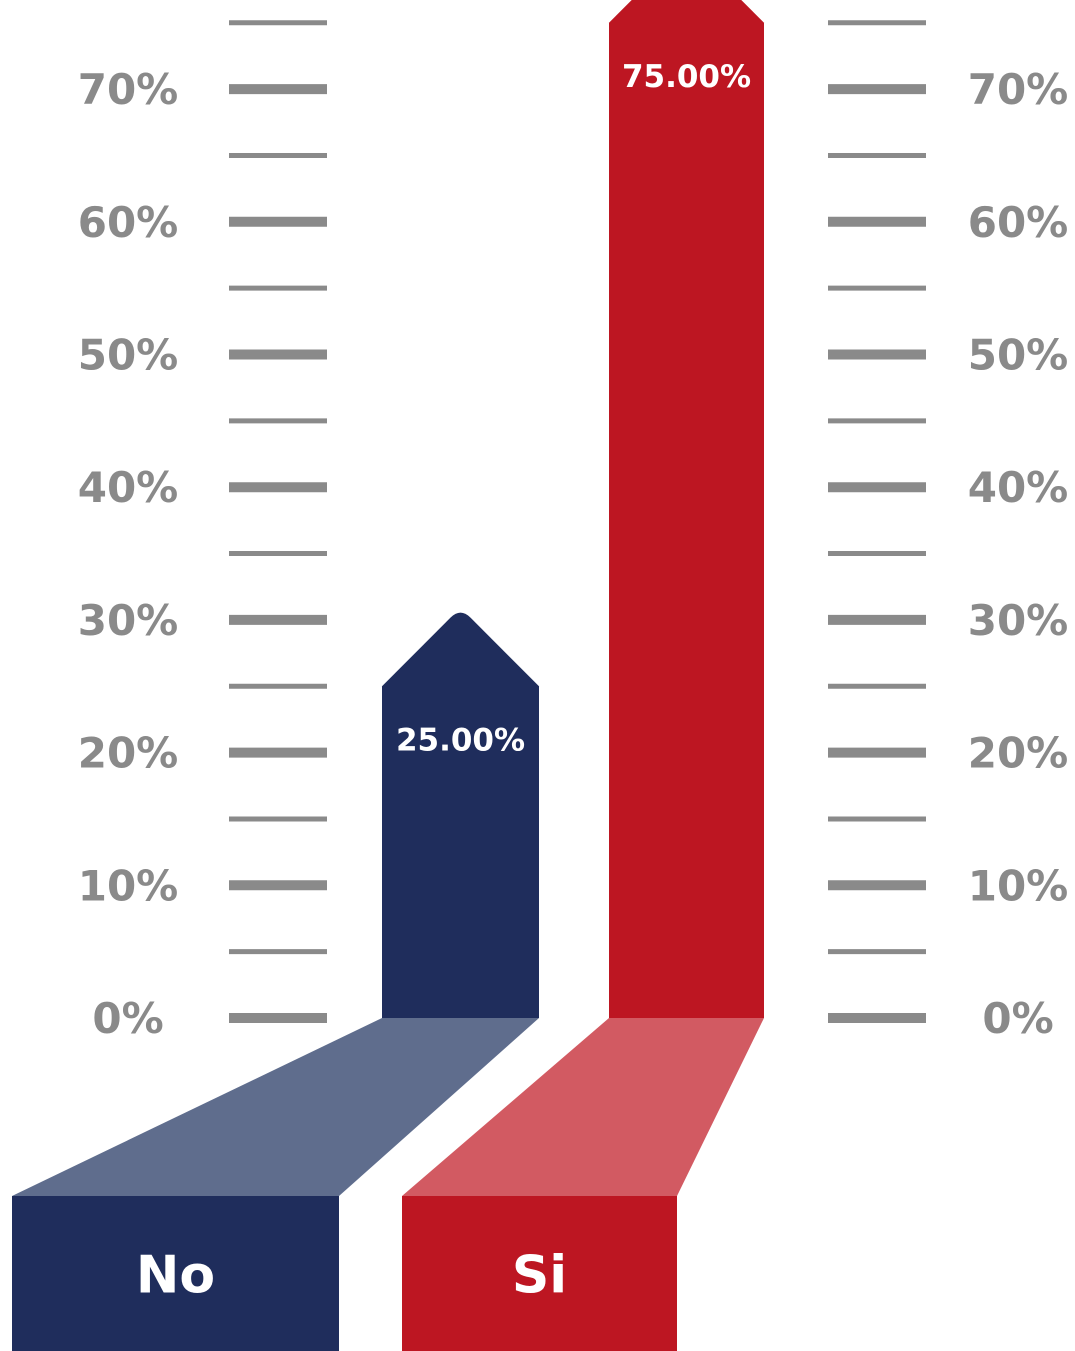 Image resolution: width=1075 pixels, height=1351 pixels. I want to click on bar-si, so click(686, 509).